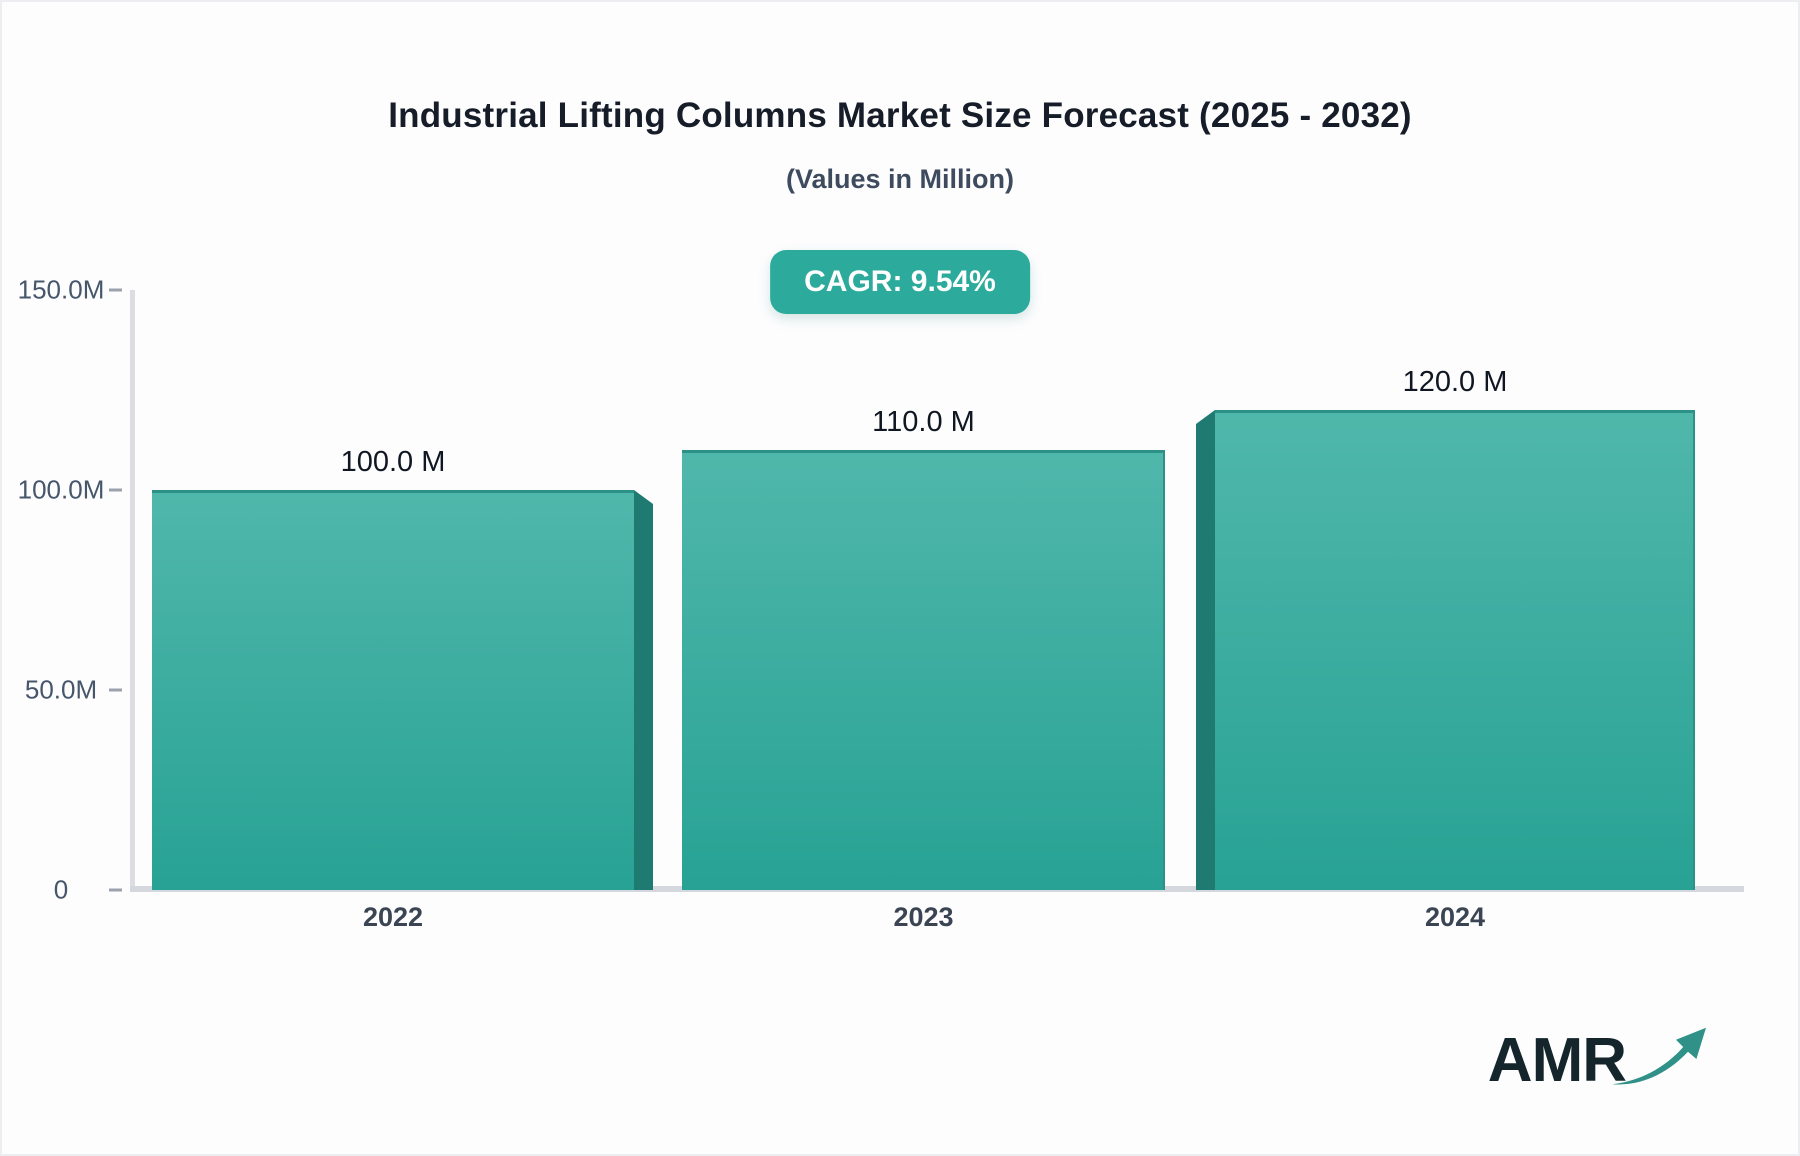 This screenshot has width=1800, height=1156. Describe the element at coordinates (61, 889) in the screenshot. I see `y-tick-label: 0` at that location.